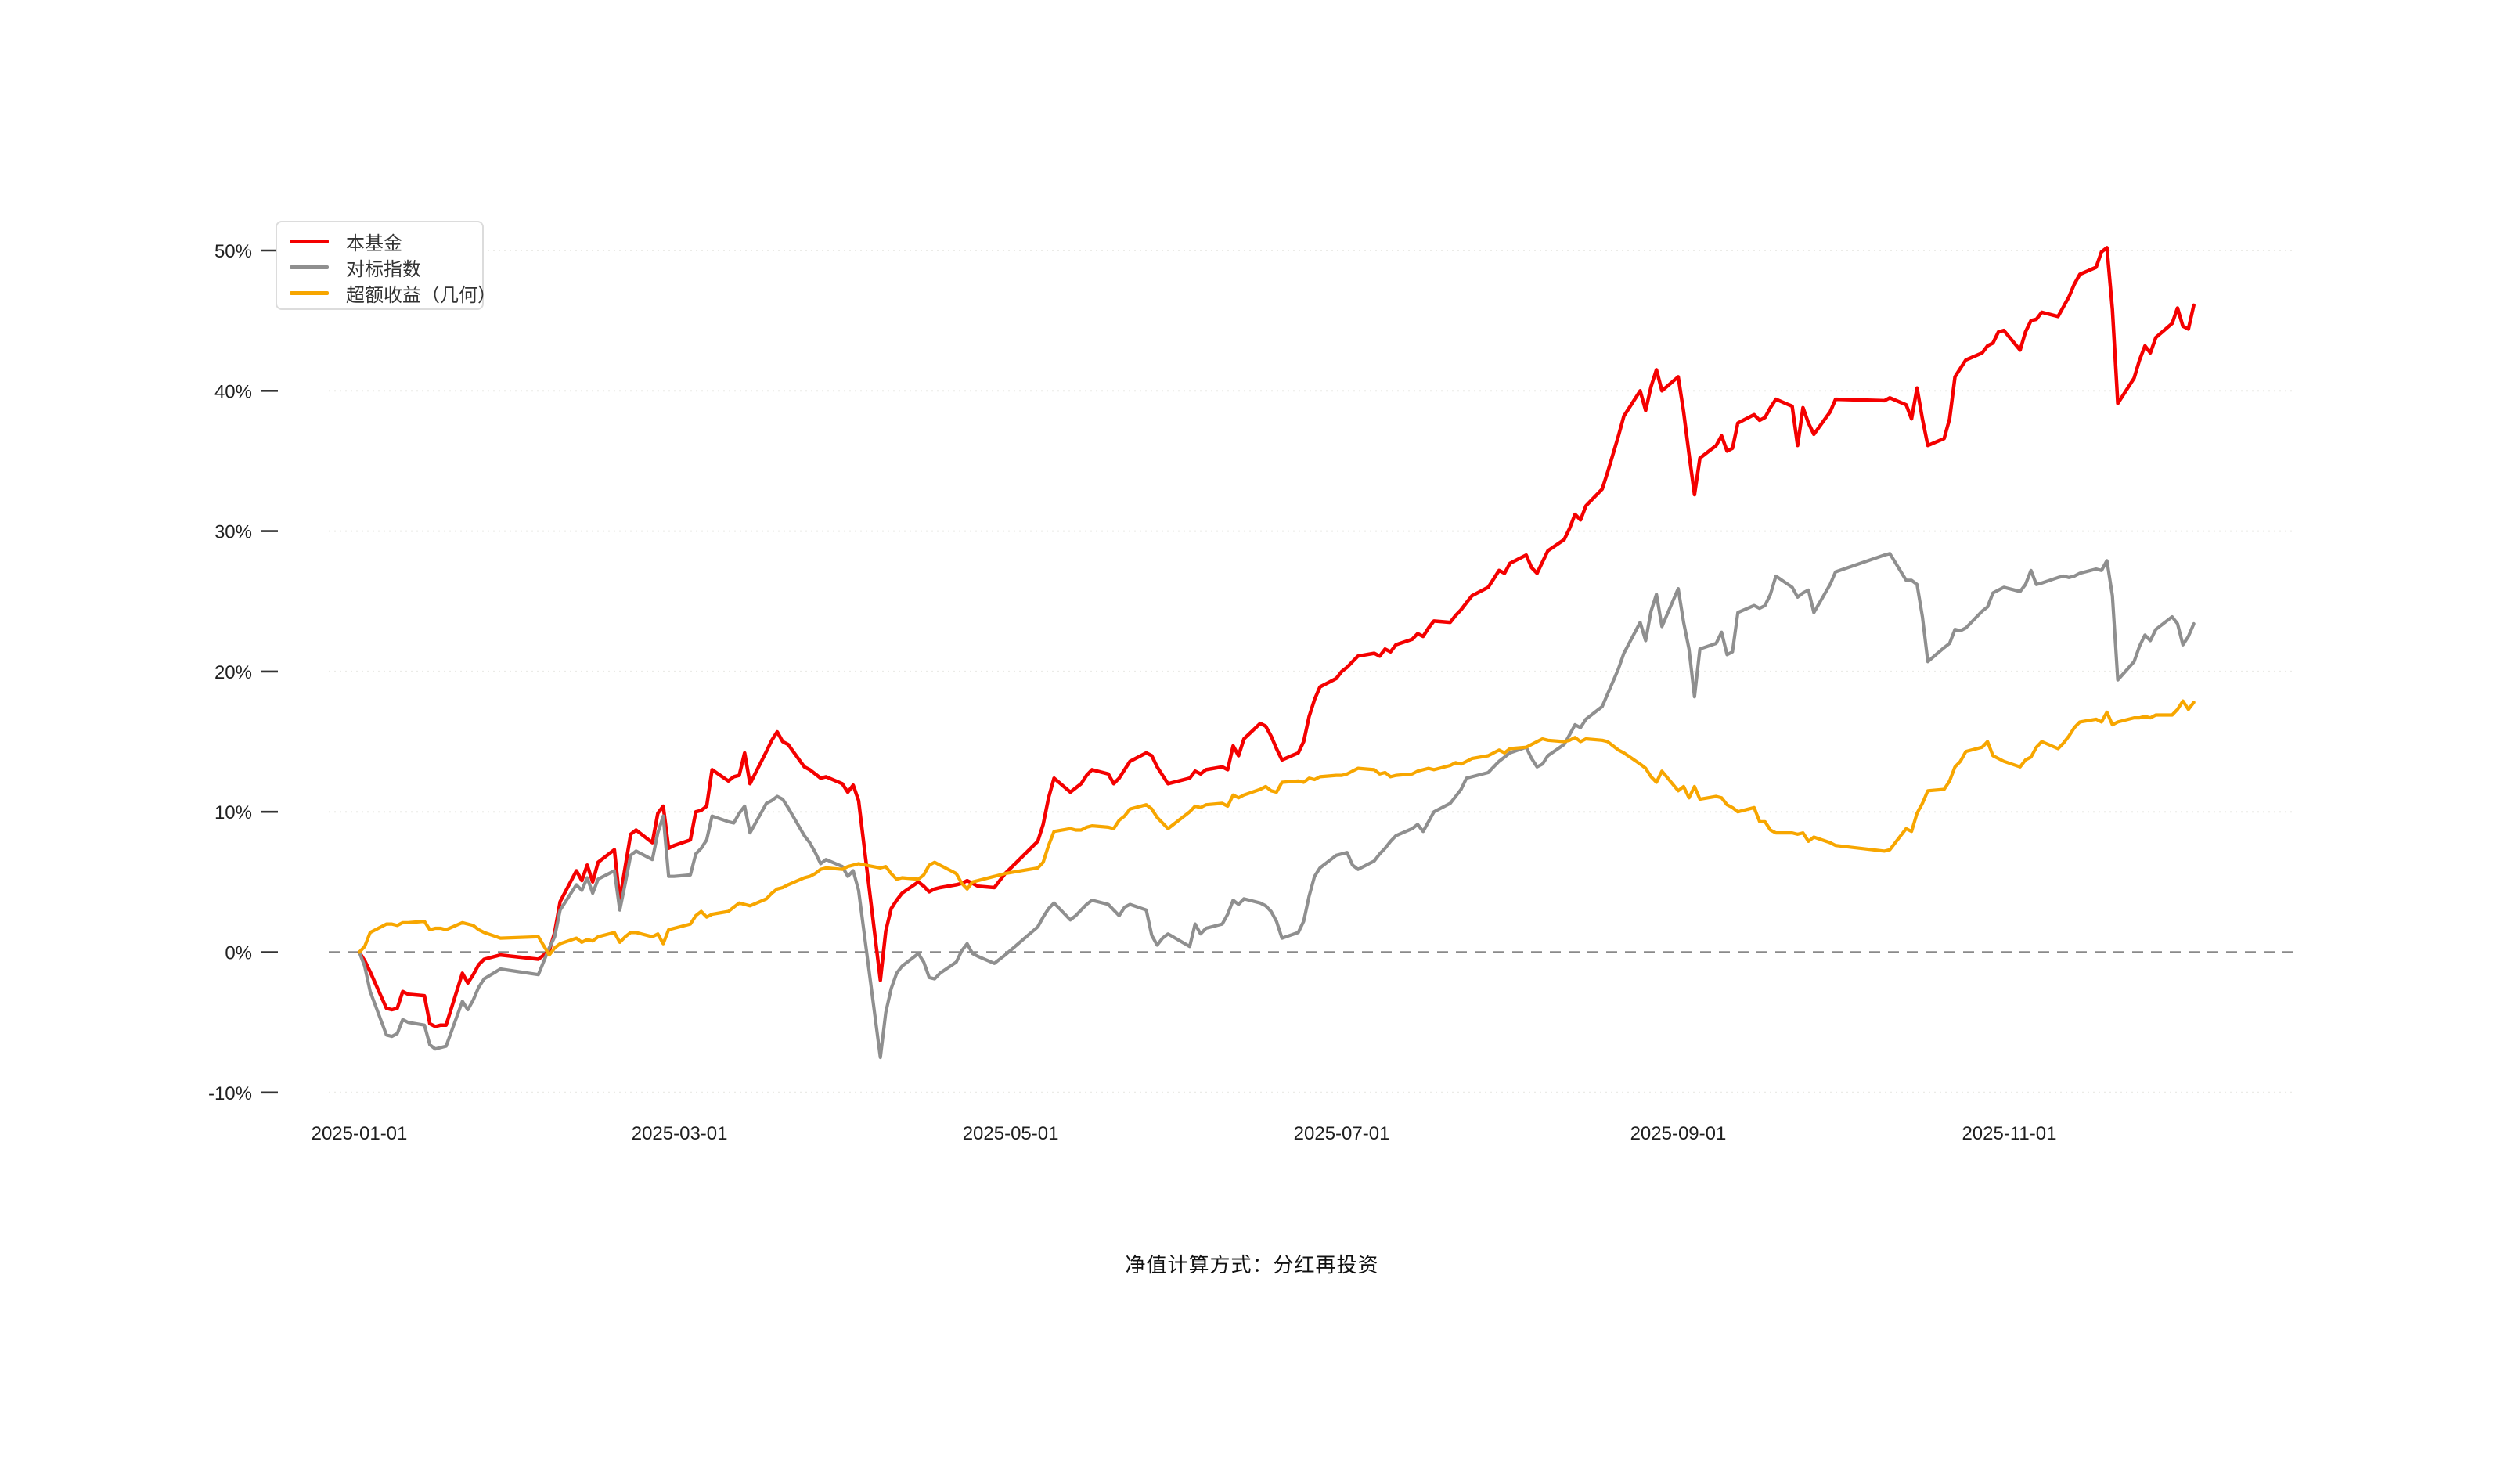  What do you see at coordinates (1252, 1265) in the screenshot?
I see `nav-calculation-note: 净值计算方式：分红再投资` at bounding box center [1252, 1265].